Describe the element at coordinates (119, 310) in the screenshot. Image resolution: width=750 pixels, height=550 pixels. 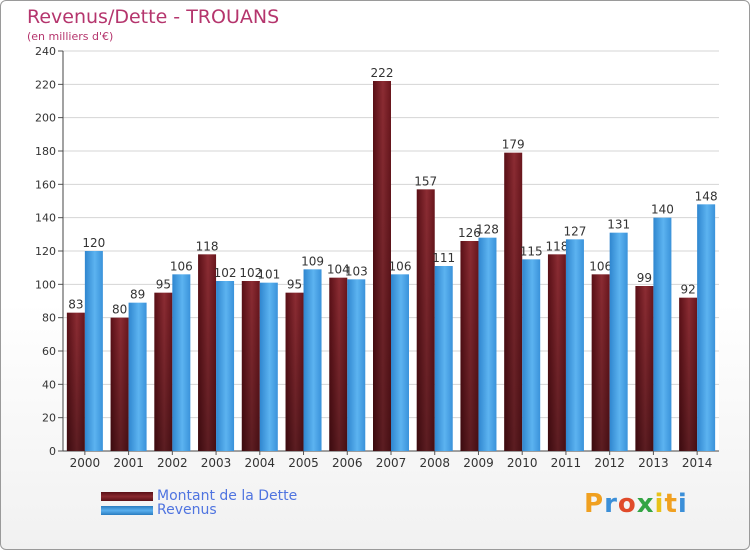
I see `data-label-debt: 80` at that location.